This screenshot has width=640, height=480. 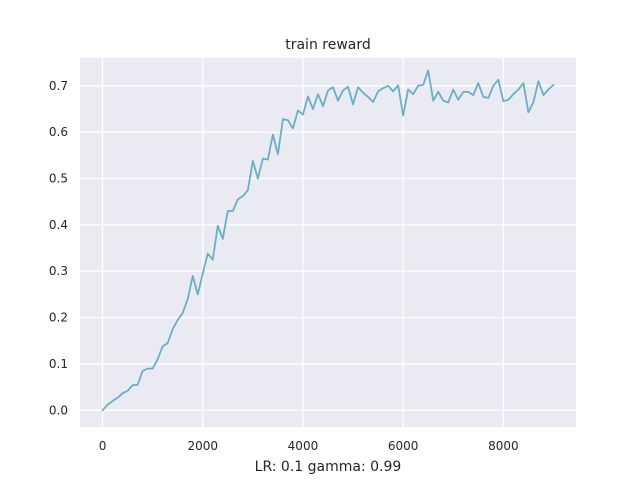 I want to click on y-tick-label: 0.6, so click(x=58, y=132).